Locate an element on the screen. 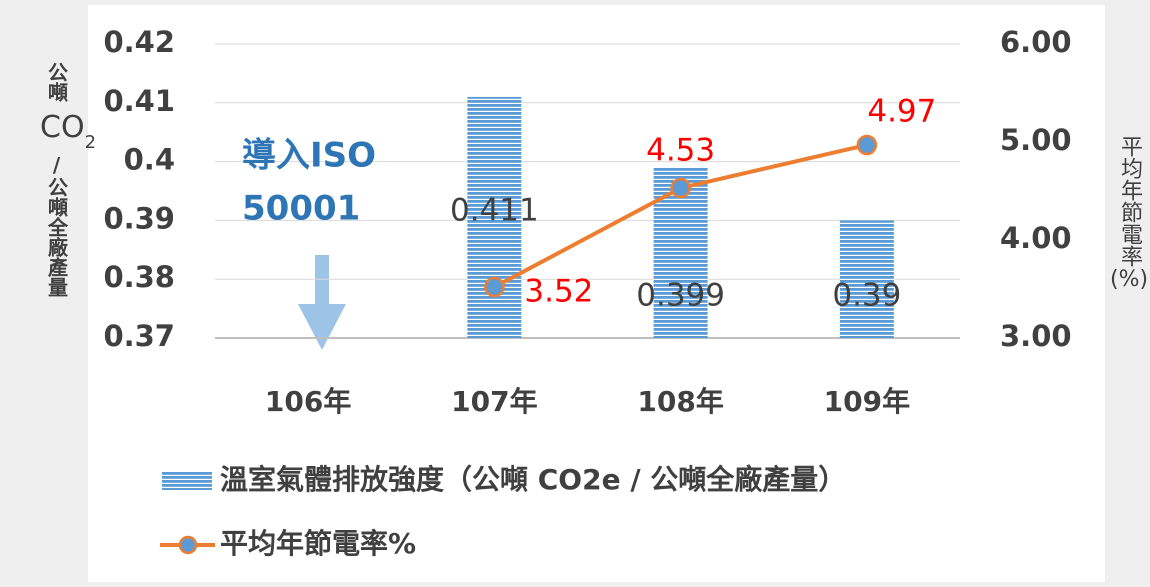 Image resolution: width=1150 pixels, height=587 pixels. data-label: 4.53 is located at coordinates (680, 151).